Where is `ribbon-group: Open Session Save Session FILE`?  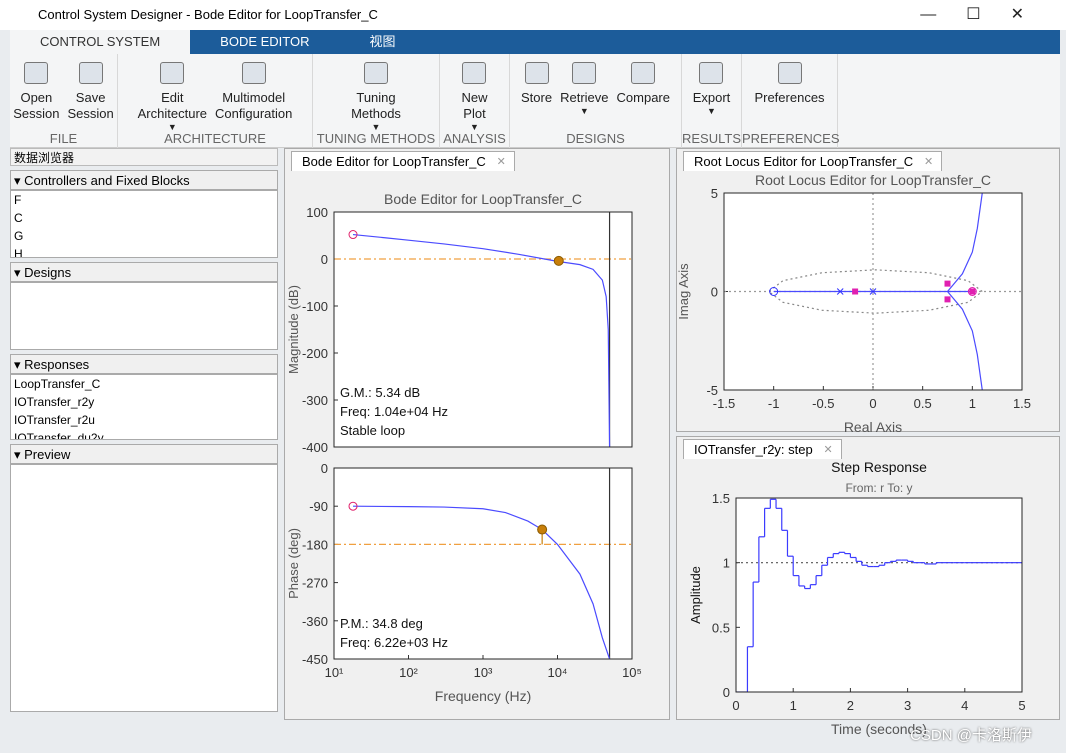
ribbon-group: Open Session Save Session FILE is located at coordinates (64, 101).